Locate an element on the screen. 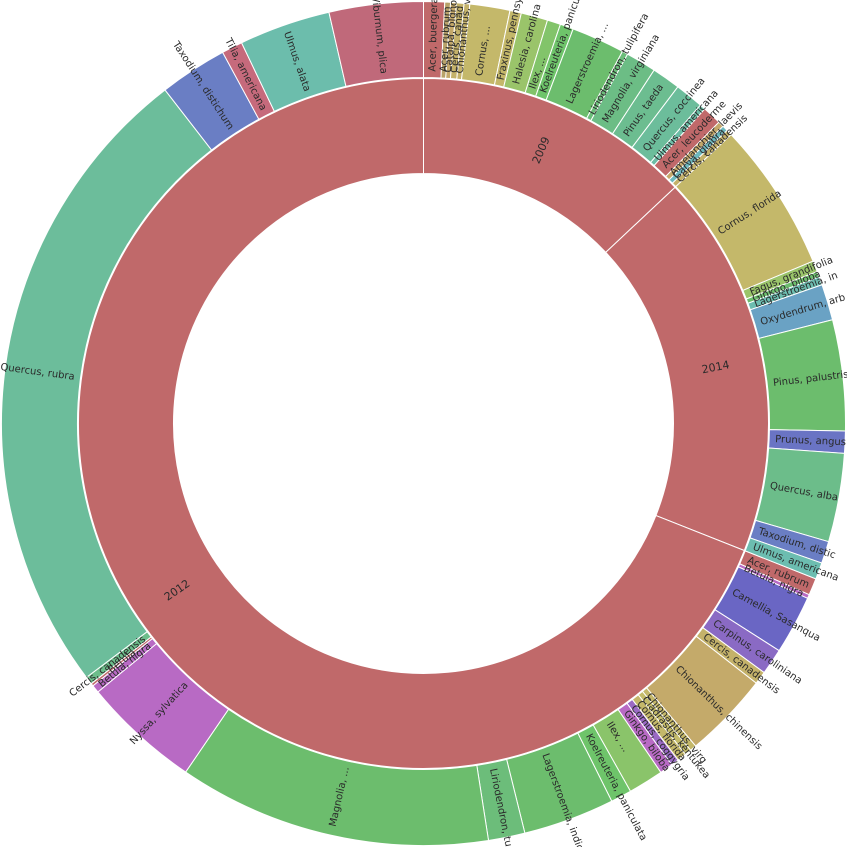  outer-segment-ulmus-americana is located at coordinates (783, 558).